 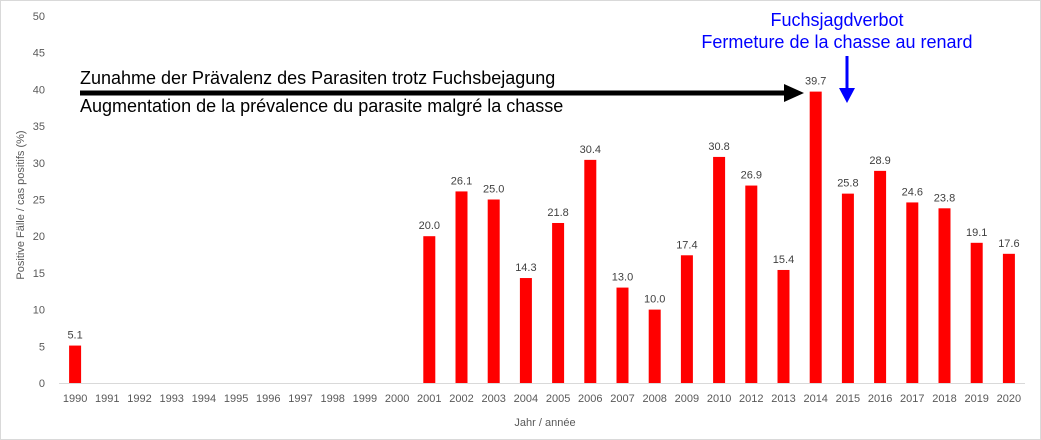 What do you see at coordinates (590, 150) in the screenshot?
I see `data-label: 30.4` at bounding box center [590, 150].